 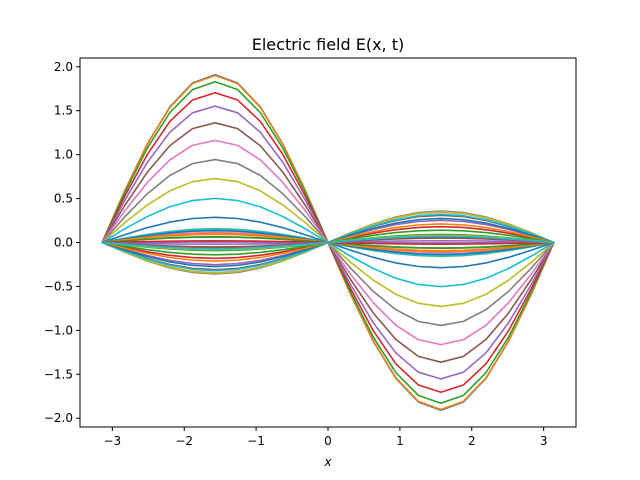 What do you see at coordinates (63, 155) in the screenshot?
I see `y-tick-label: 1.0` at bounding box center [63, 155].